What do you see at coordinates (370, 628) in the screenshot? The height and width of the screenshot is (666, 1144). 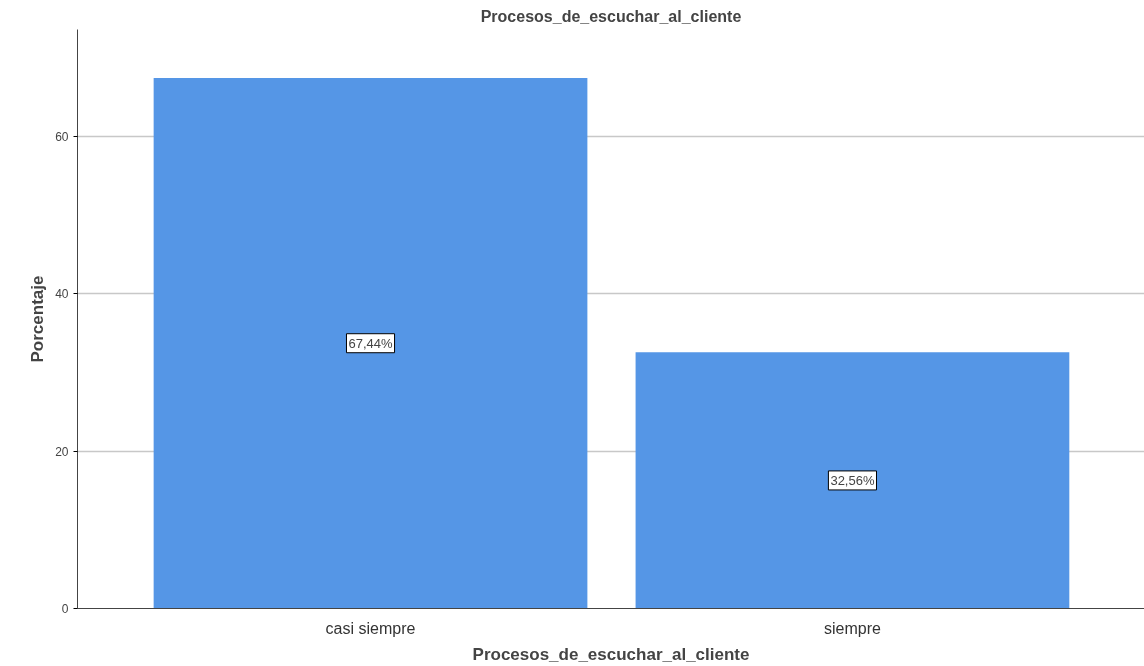 I see `x-tick-label: casi siempre` at bounding box center [370, 628].